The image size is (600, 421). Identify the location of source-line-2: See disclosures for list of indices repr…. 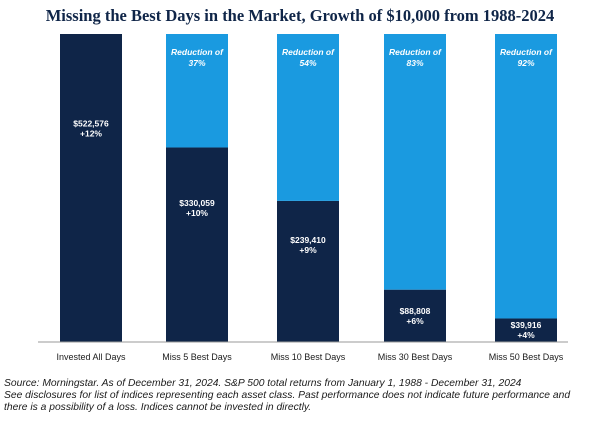
(287, 395).